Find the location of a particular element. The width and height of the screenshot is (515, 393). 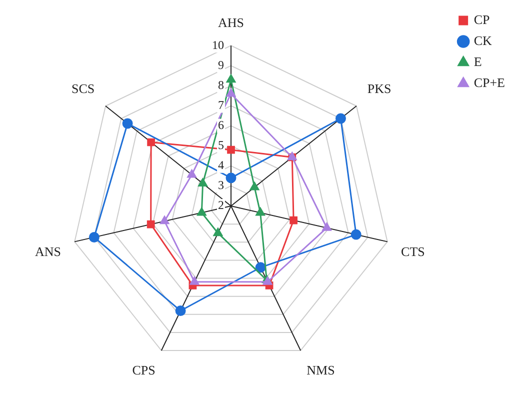

y-tick-label: 8 is located at coordinates (221, 85).